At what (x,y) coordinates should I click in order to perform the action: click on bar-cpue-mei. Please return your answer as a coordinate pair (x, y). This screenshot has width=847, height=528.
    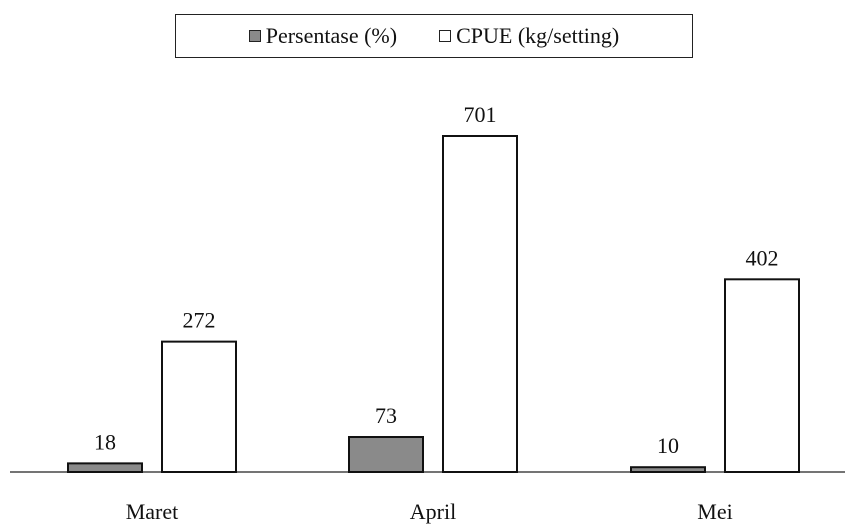
    Looking at the image, I should click on (762, 376).